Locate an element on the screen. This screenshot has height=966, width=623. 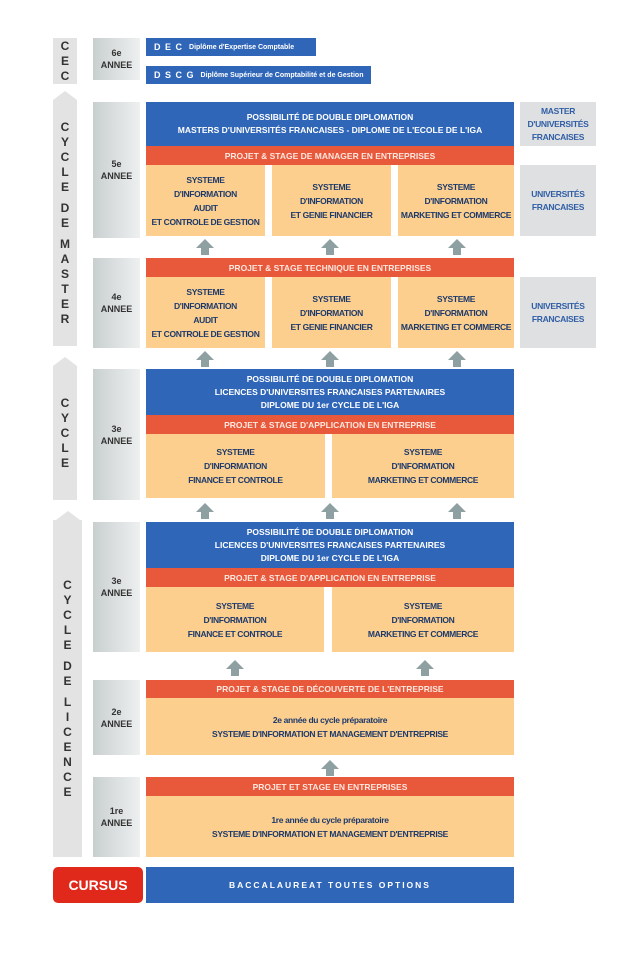
year-label-y5: 5e ANNEE is located at coordinates (116, 170).